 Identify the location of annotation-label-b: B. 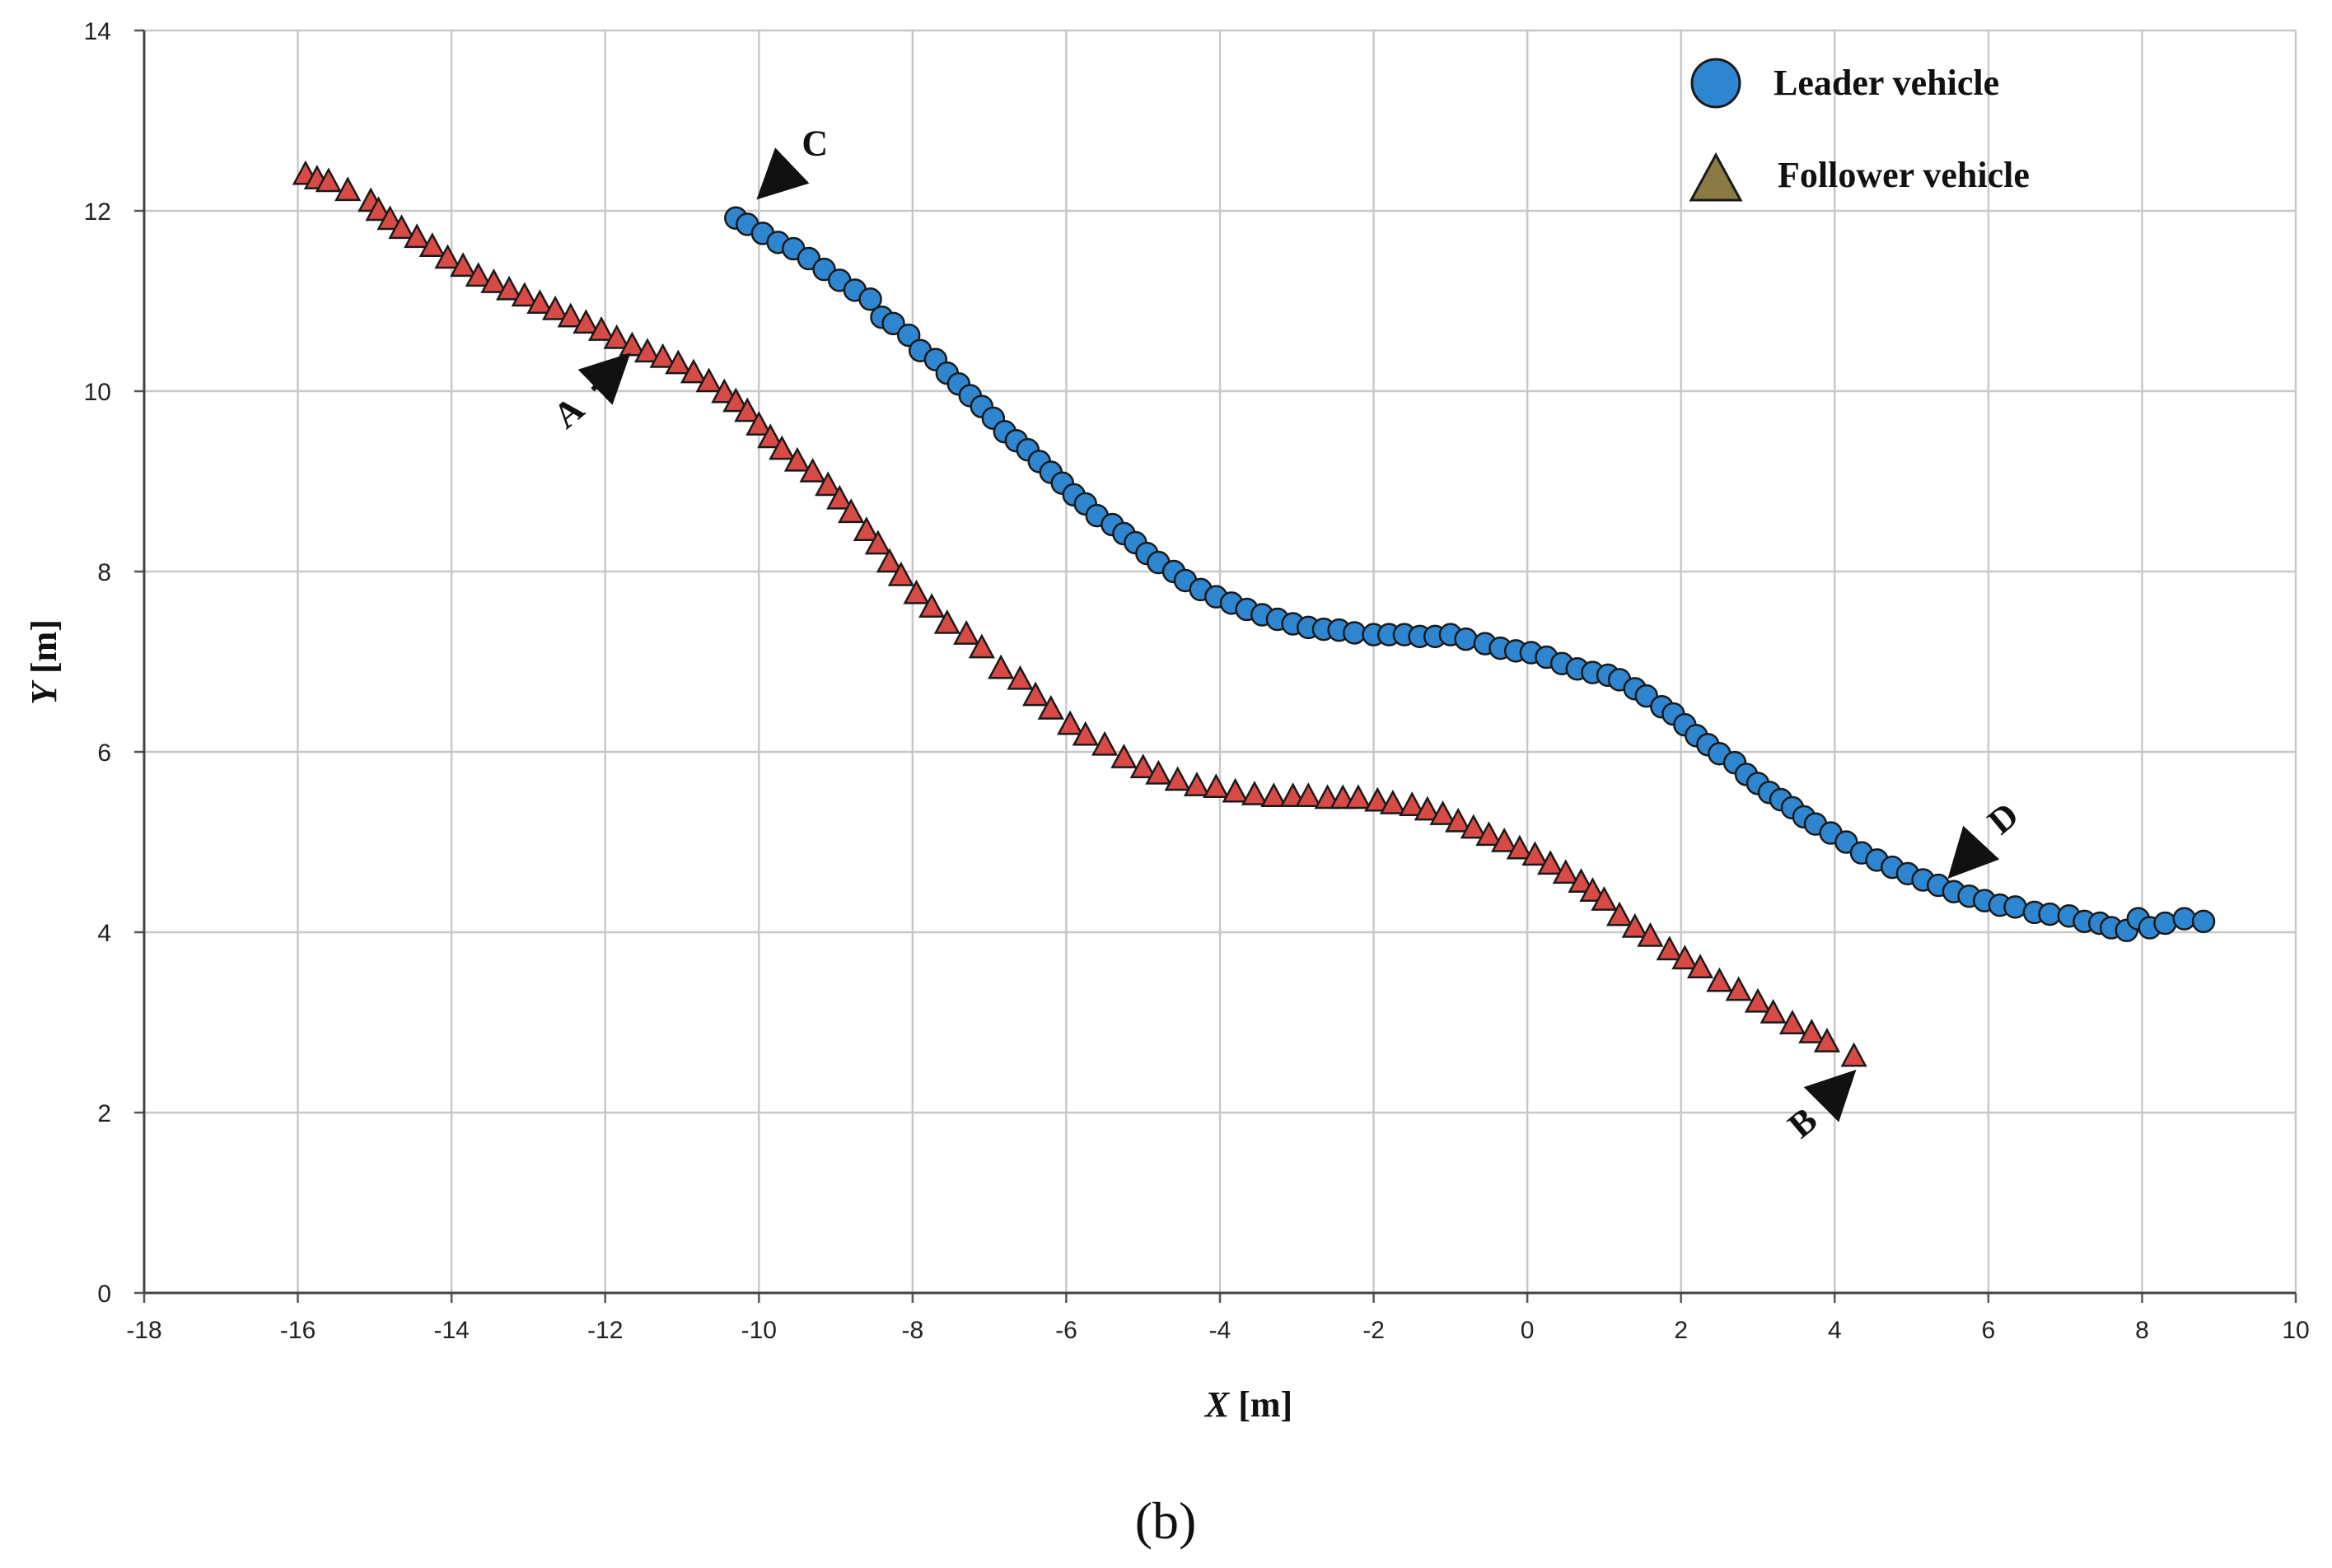
(1802, 1122).